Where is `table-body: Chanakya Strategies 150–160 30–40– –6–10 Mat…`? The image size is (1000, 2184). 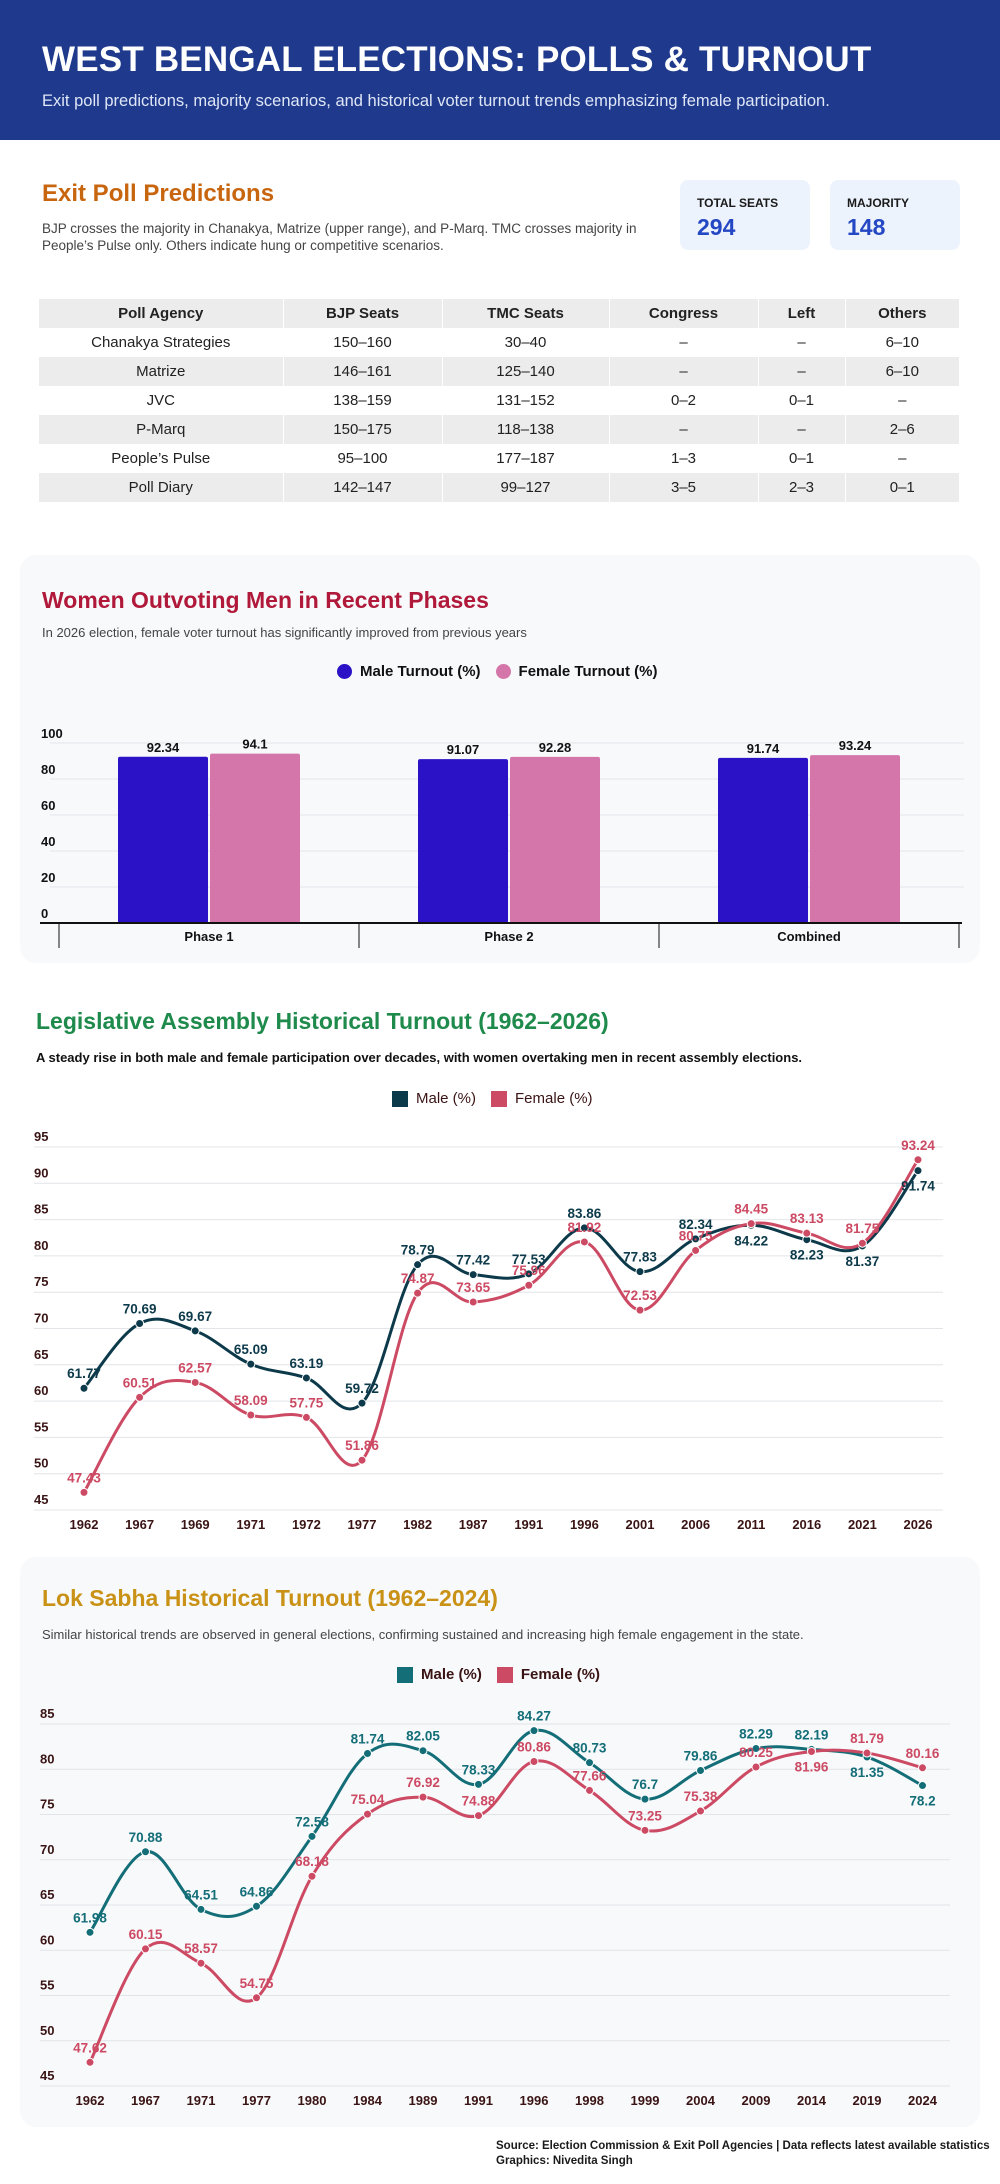 table-body: Chanakya Strategies 150–160 30–40– –6–10 Mat… is located at coordinates (499, 415).